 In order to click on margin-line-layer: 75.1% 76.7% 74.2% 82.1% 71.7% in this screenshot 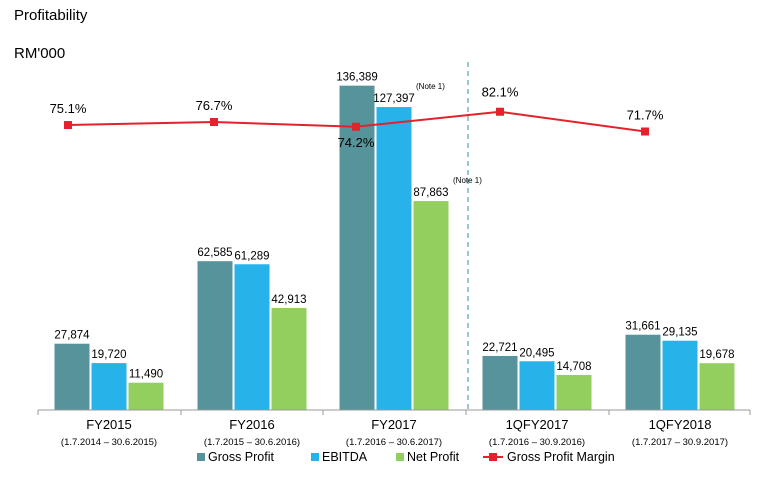, I will do `click(357, 117)`.